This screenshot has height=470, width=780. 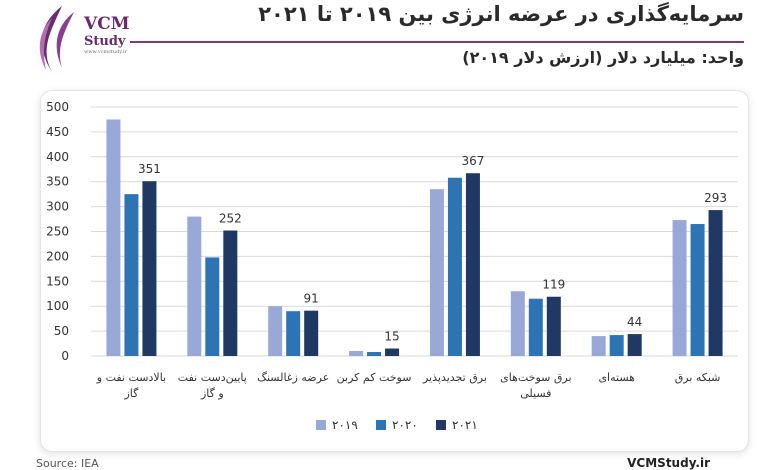 I want to click on y-tick-label: 450, so click(x=57, y=132).